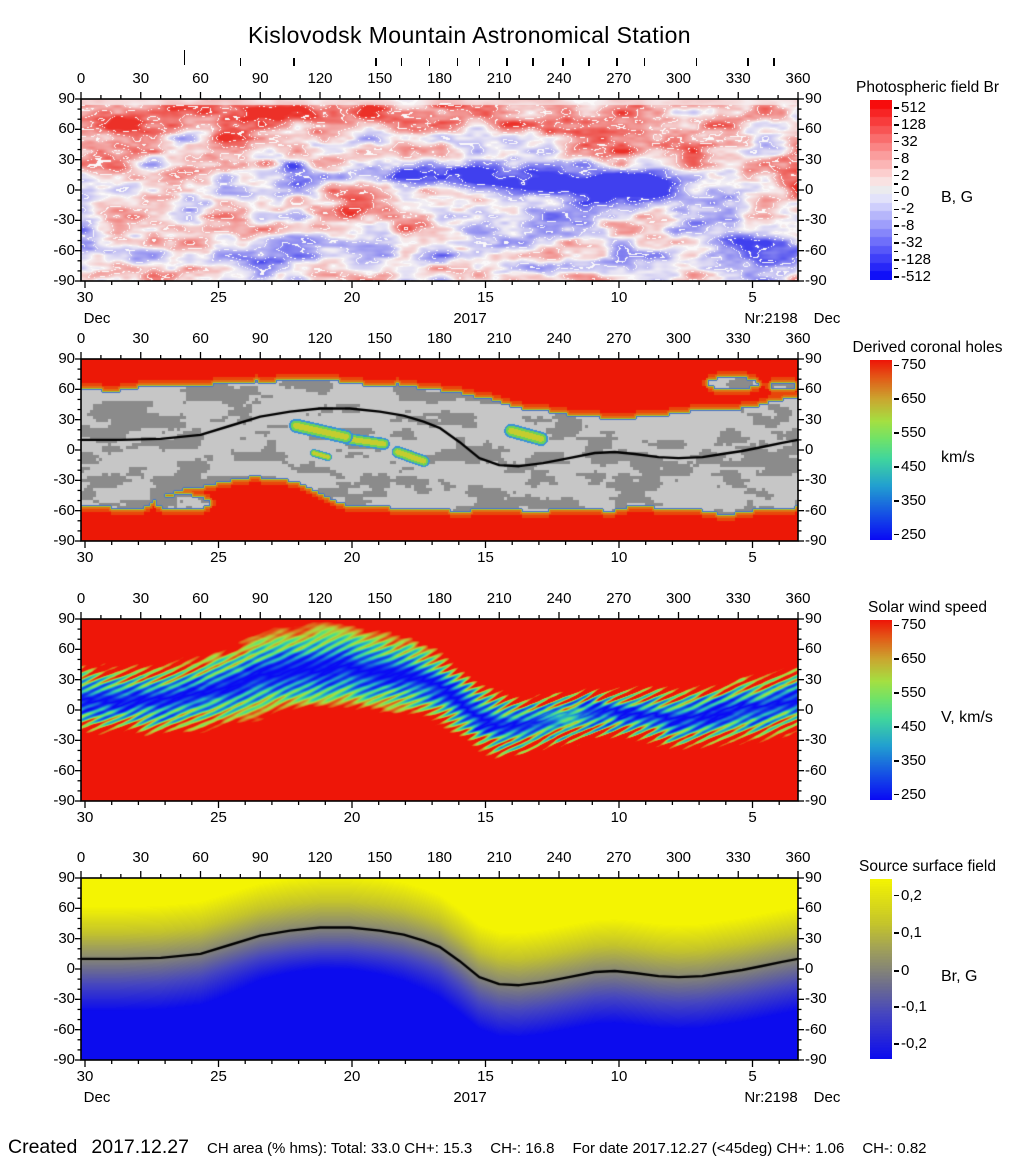 The height and width of the screenshot is (1172, 1020). I want to click on created-label: Created, so click(43, 1147).